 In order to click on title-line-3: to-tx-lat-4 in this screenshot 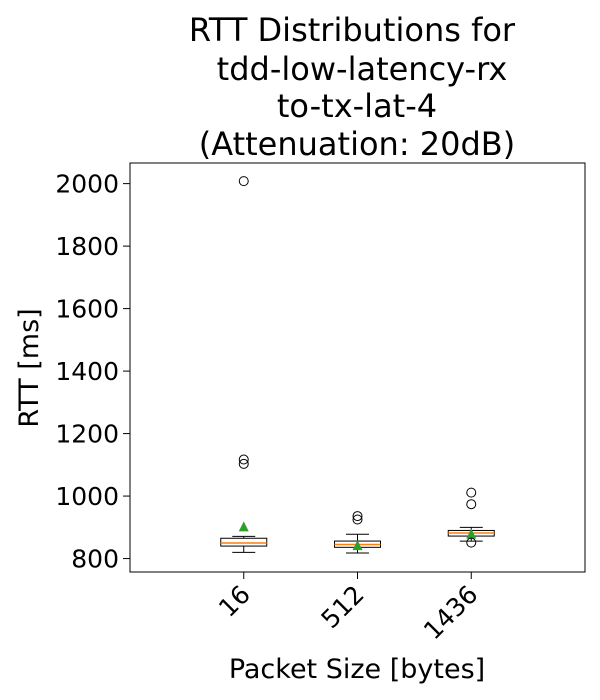, I will do `click(357, 106)`.